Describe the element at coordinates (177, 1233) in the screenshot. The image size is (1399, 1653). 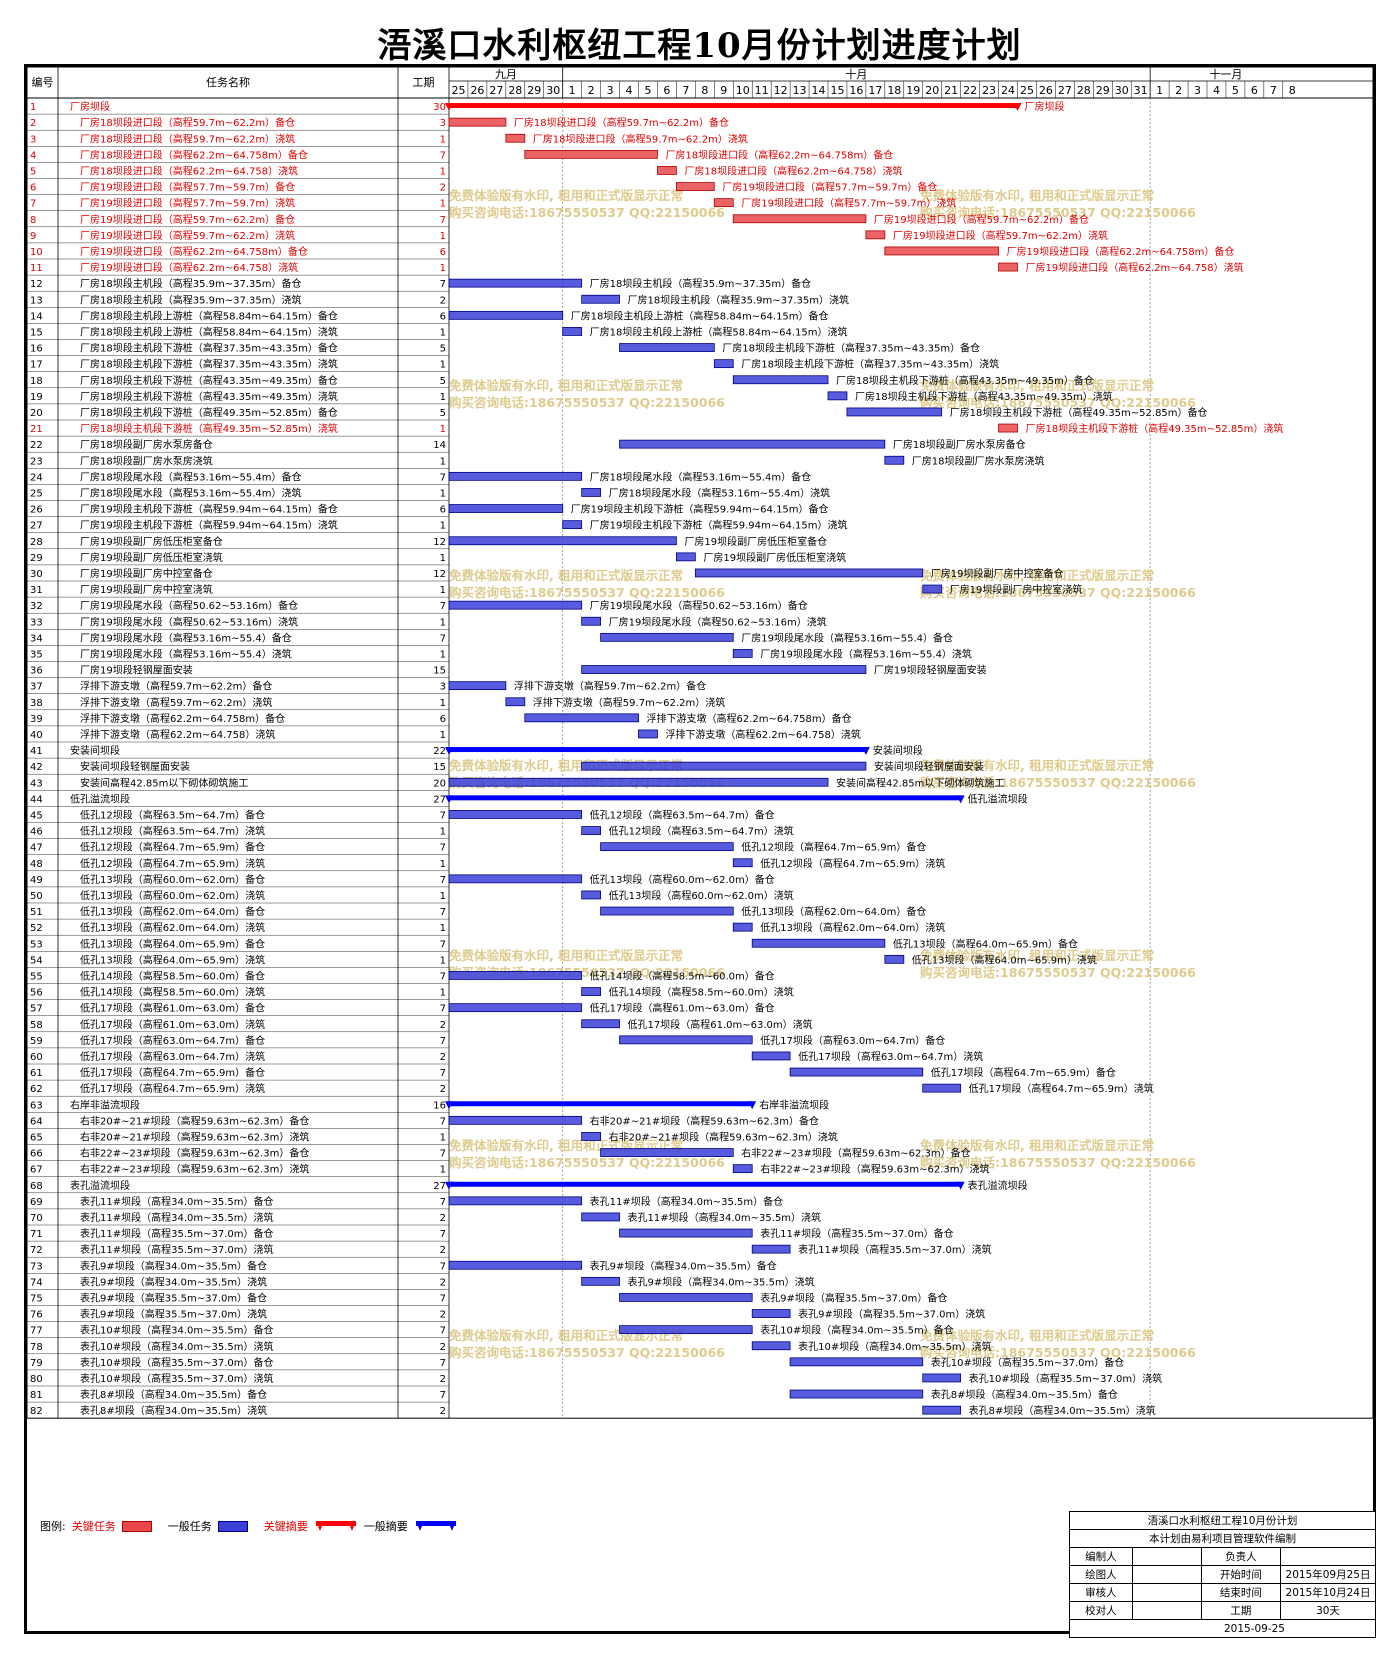
I see `task-name: 表孔11#坝段（高程35.5m~37.0m）备仓` at that location.